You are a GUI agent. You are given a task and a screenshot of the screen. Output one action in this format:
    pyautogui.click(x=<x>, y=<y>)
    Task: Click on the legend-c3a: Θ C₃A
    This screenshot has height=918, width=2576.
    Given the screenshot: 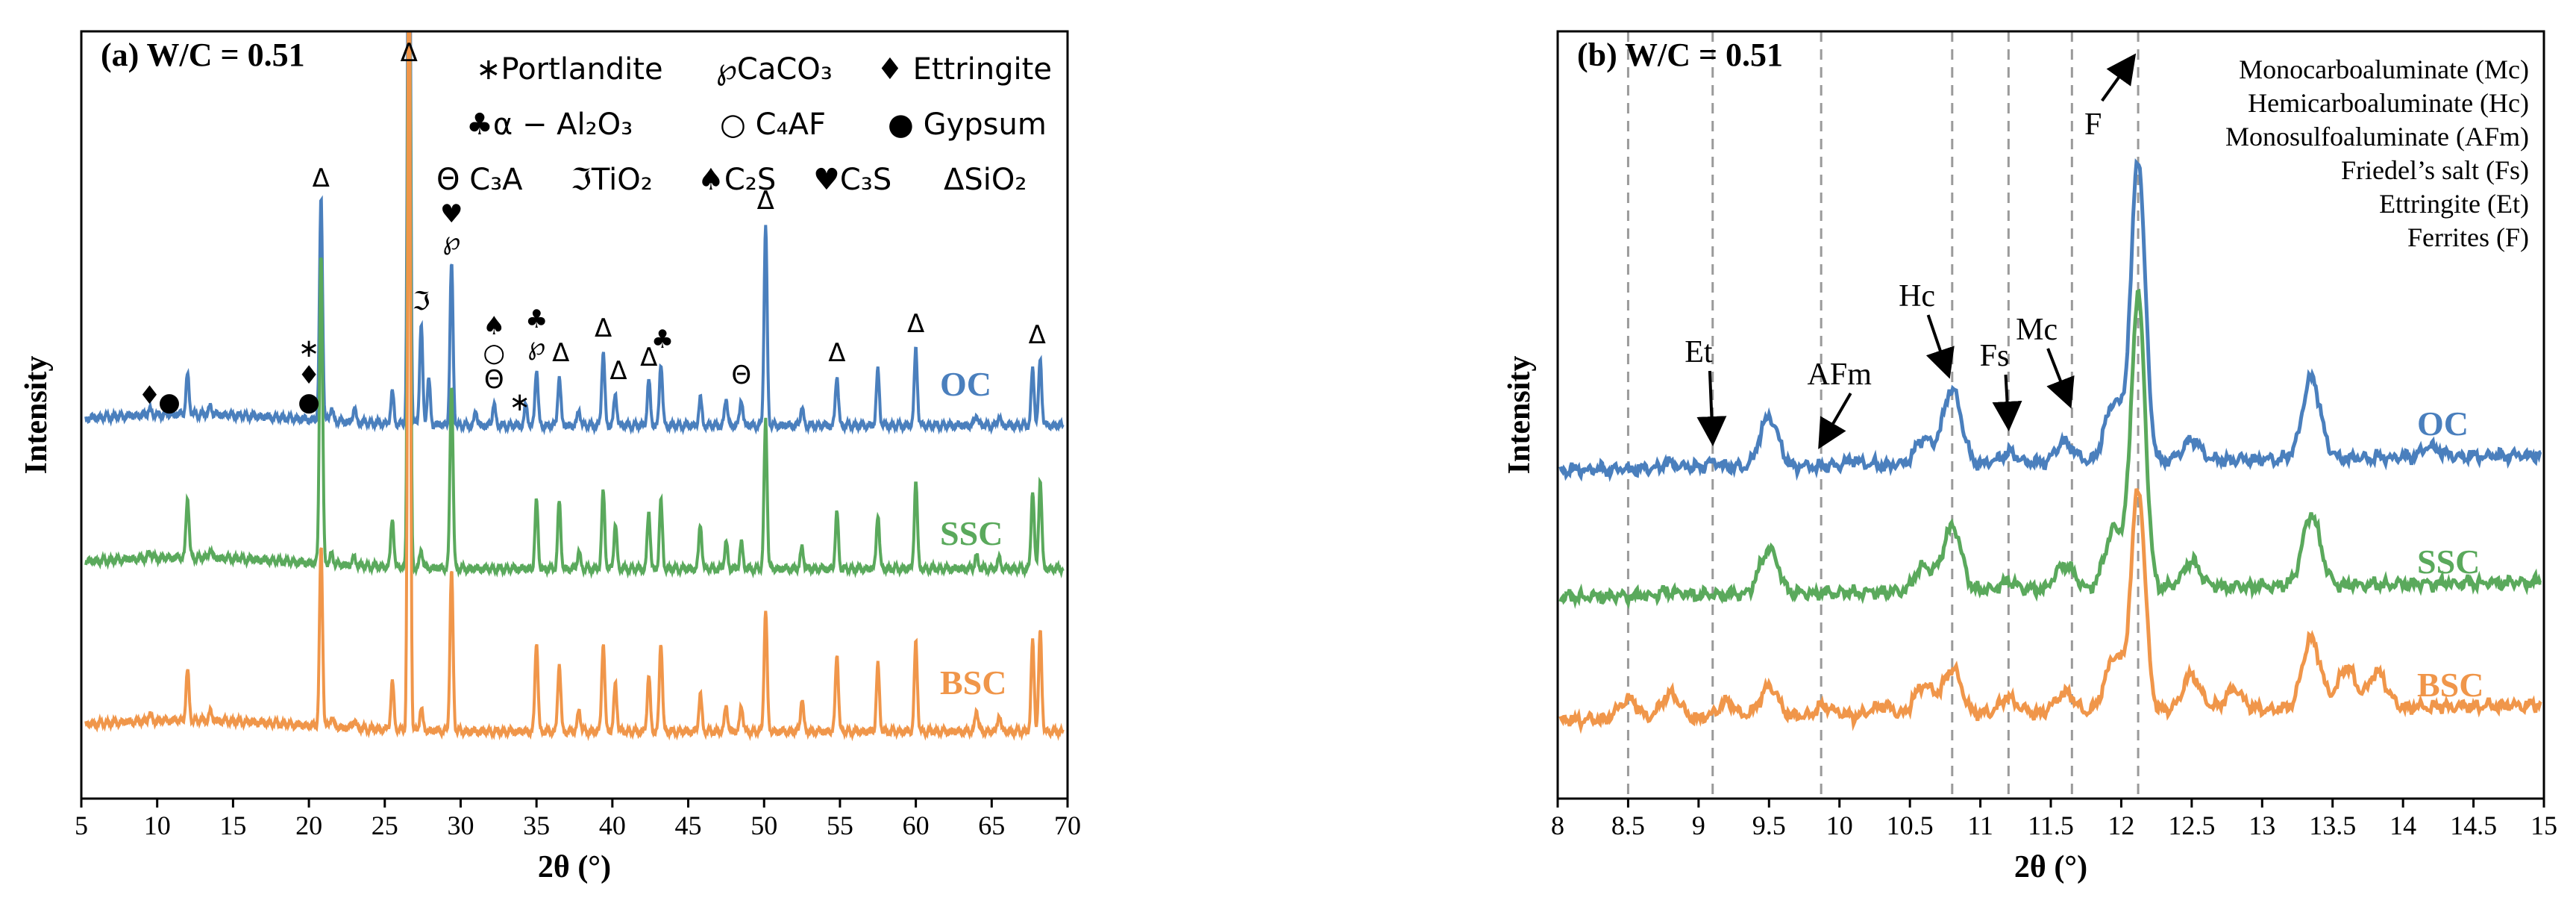 What is the action you would take?
    pyautogui.click(x=479, y=180)
    